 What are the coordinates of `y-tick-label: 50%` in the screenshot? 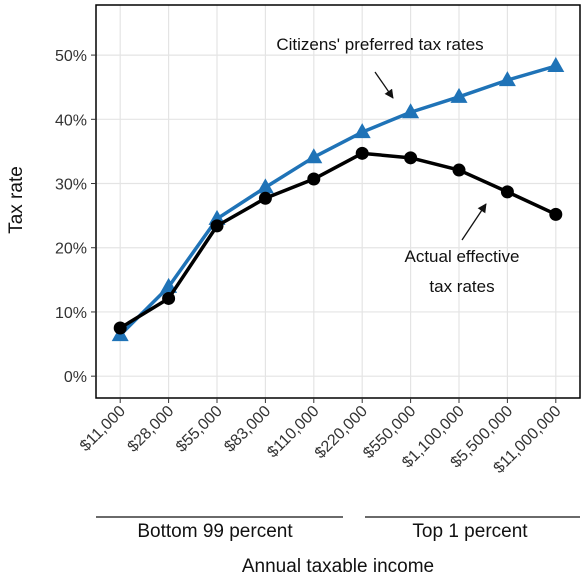 It's located at (71, 56).